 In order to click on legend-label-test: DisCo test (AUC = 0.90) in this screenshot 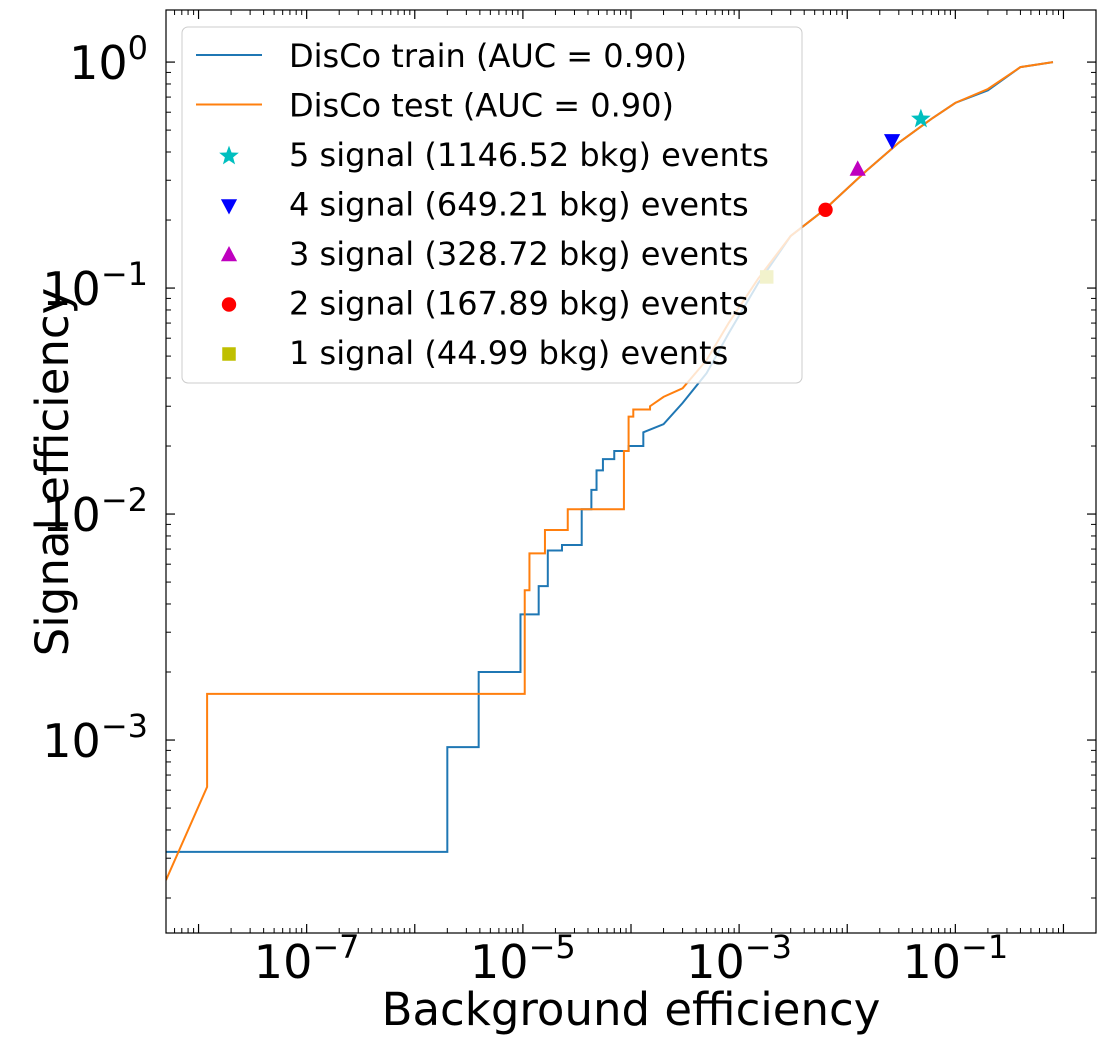, I will do `click(481, 106)`.